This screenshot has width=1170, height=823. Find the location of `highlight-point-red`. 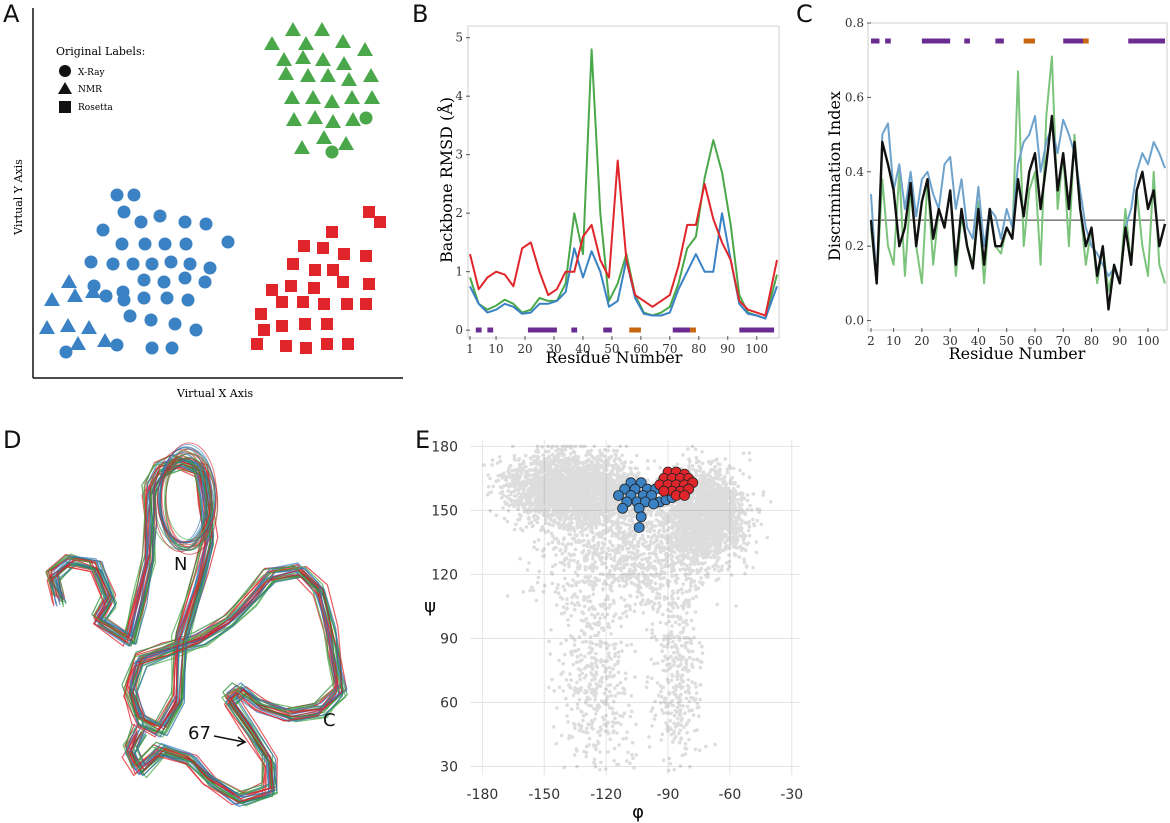

highlight-point-red is located at coordinates (684, 495).